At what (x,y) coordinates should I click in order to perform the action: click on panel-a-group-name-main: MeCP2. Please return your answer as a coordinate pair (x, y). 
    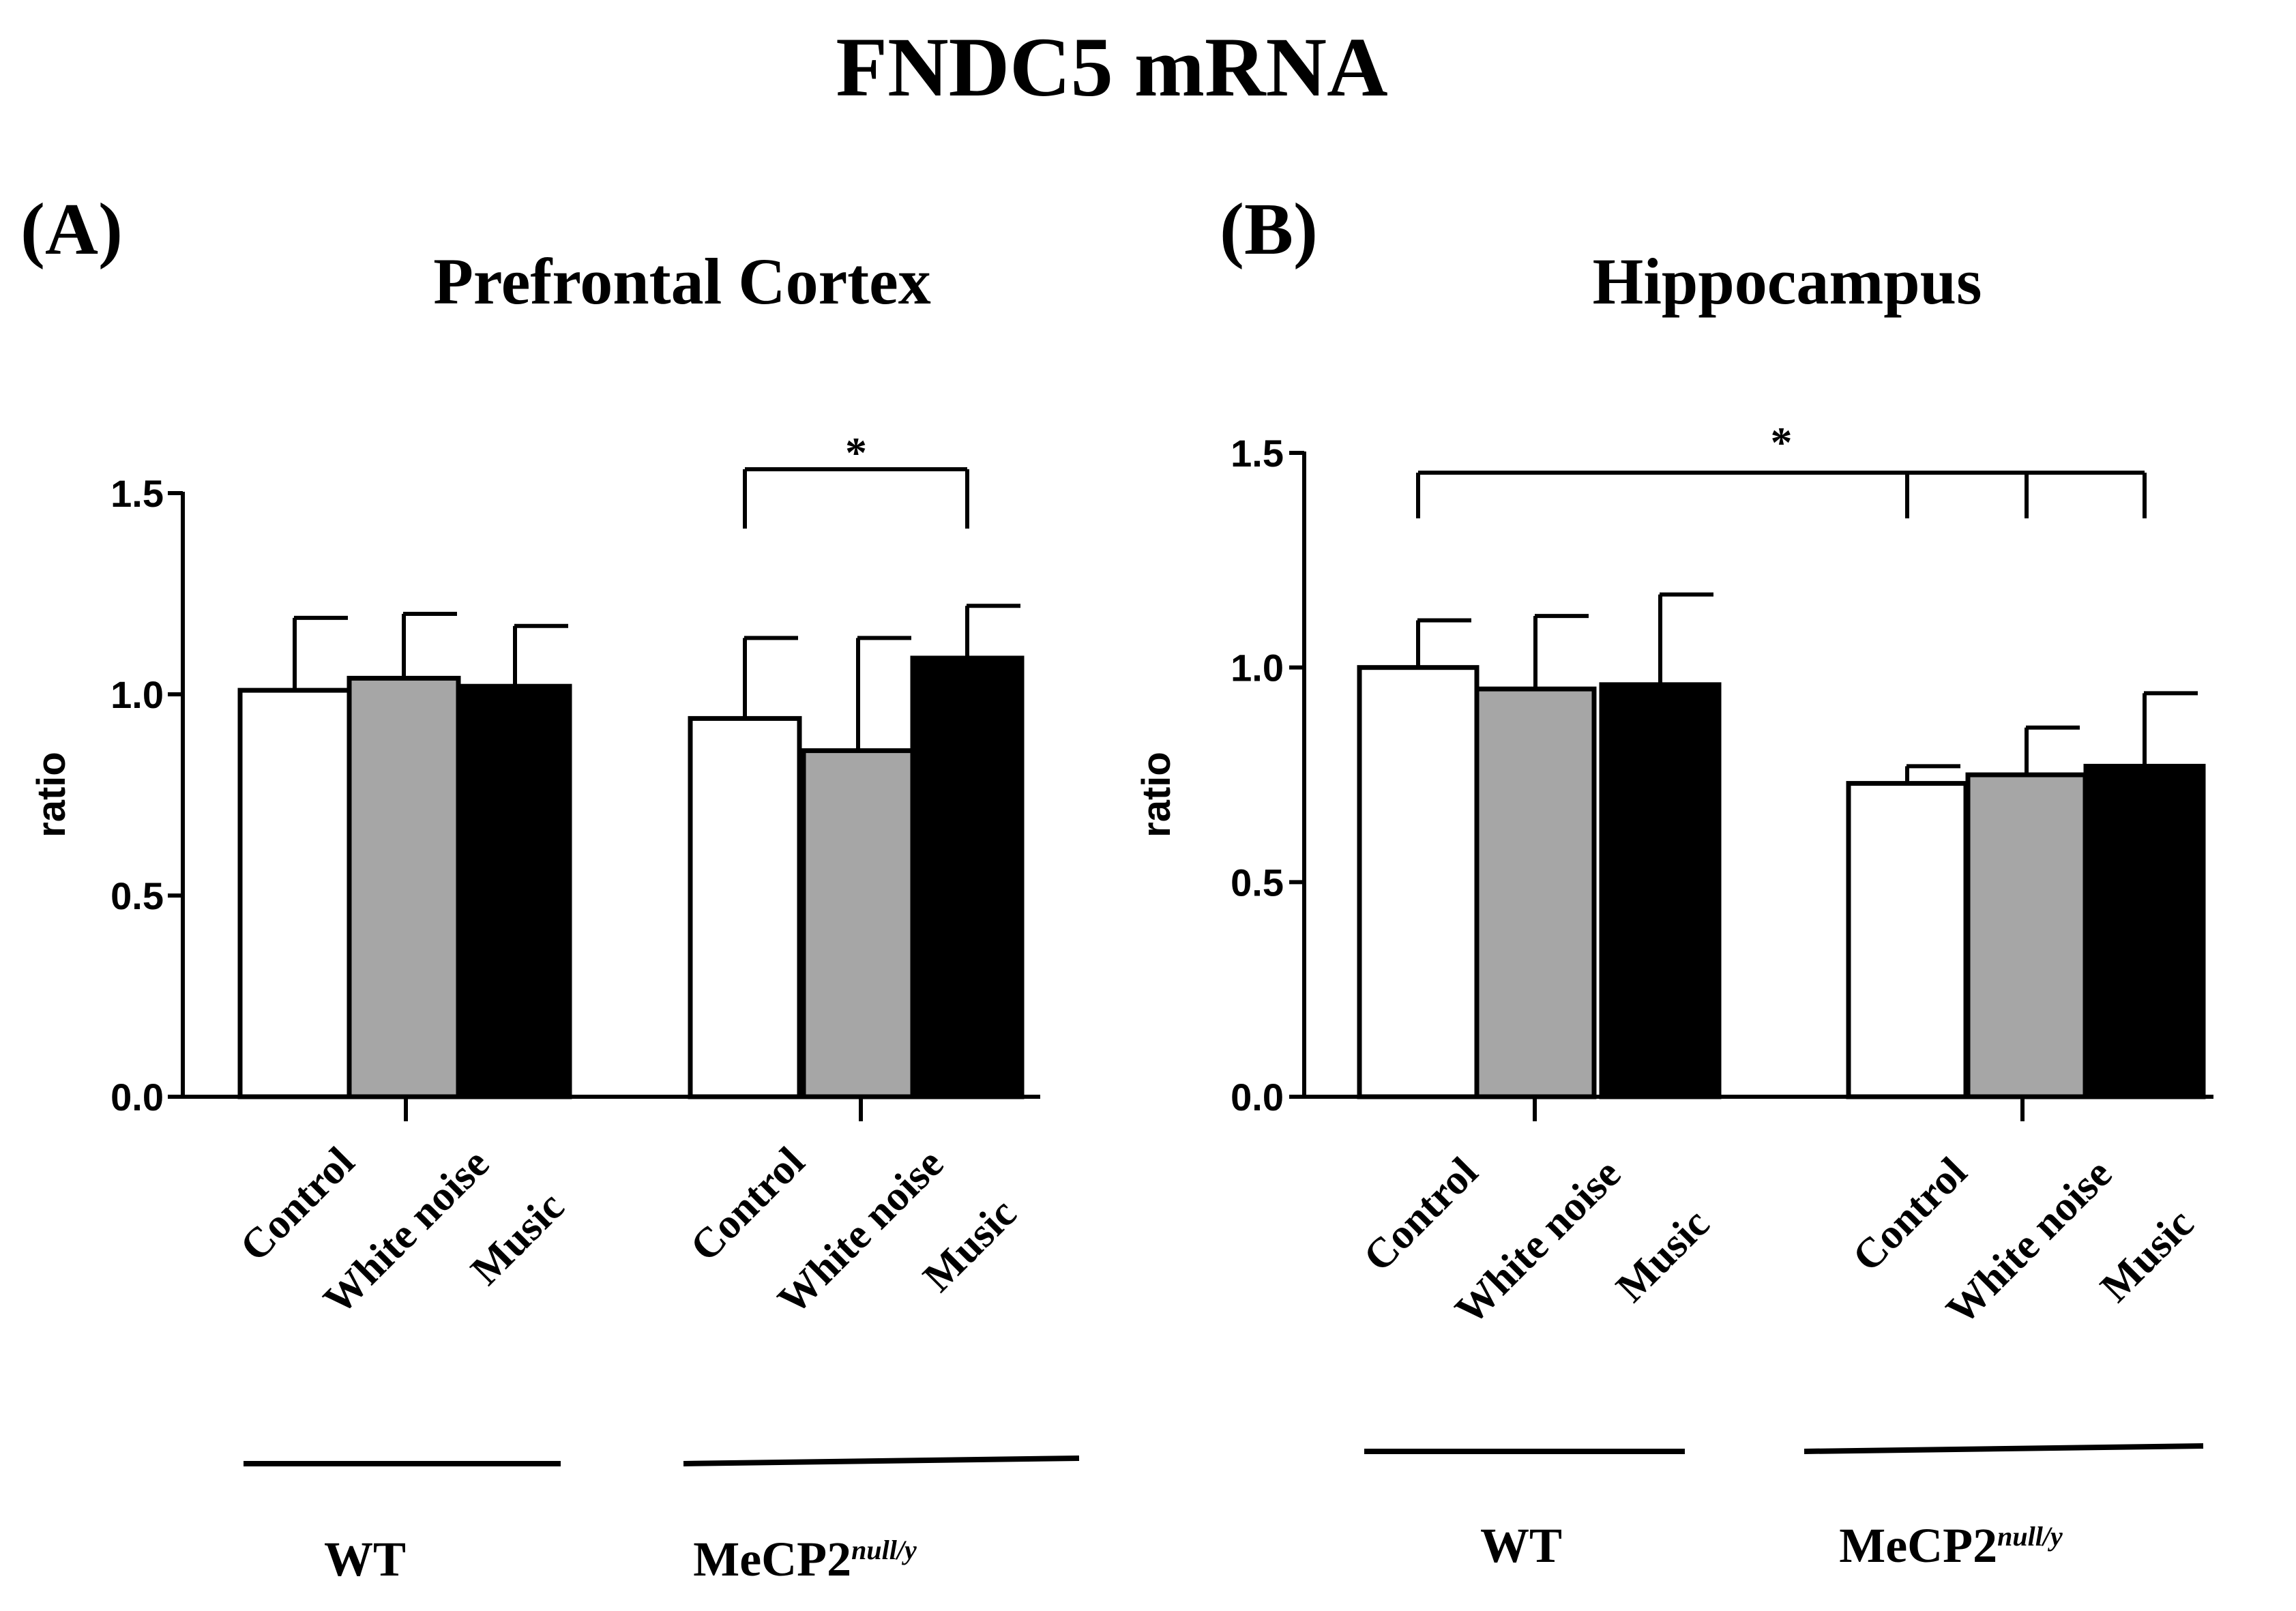
    Looking at the image, I should click on (772, 1559).